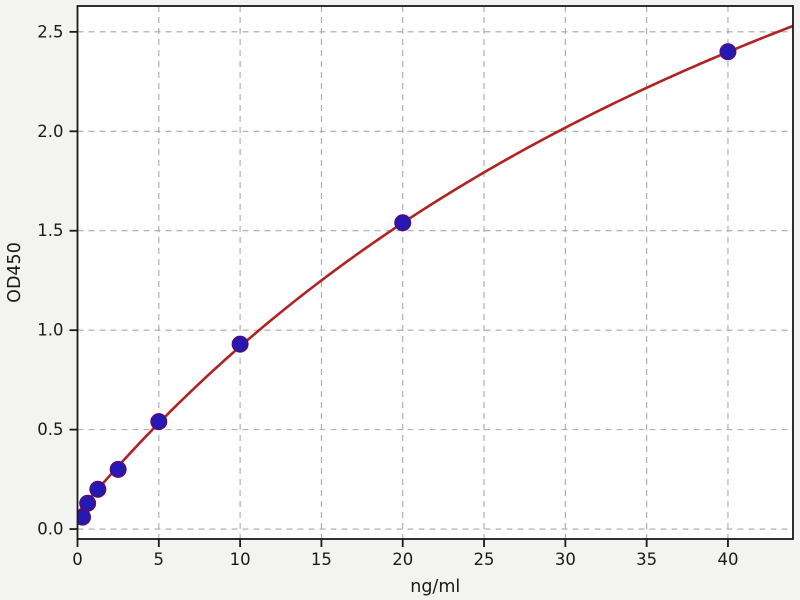  Describe the element at coordinates (402, 559) in the screenshot. I see `x-tick-label: 20` at that location.